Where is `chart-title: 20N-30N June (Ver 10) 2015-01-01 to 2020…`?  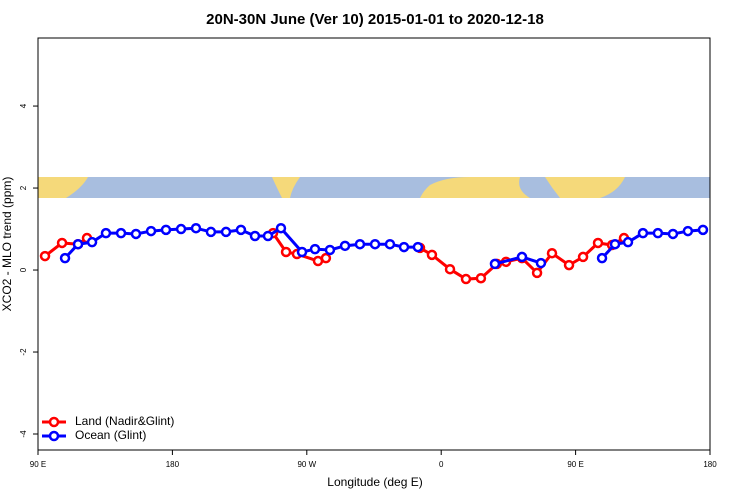
chart-title: 20N-30N June (Ver 10) 2015-01-01 to 2020… is located at coordinates (375, 19).